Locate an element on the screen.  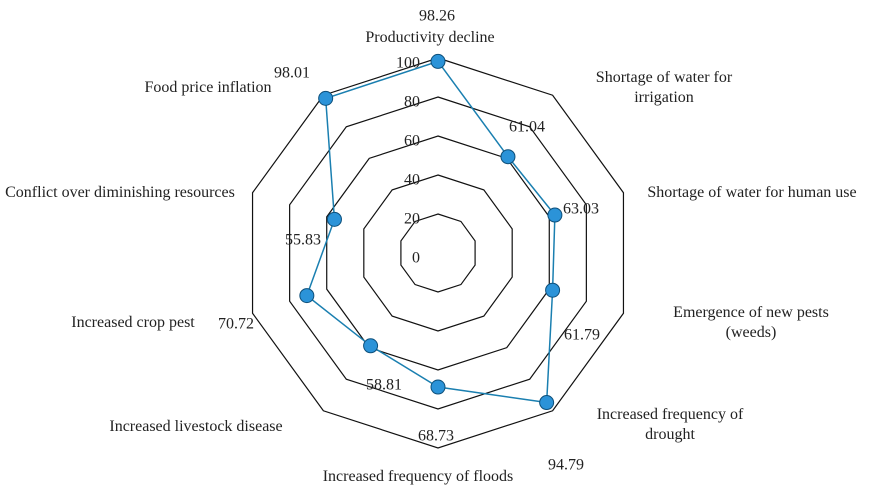
category-label: Food price inflation is located at coordinates (208, 87).